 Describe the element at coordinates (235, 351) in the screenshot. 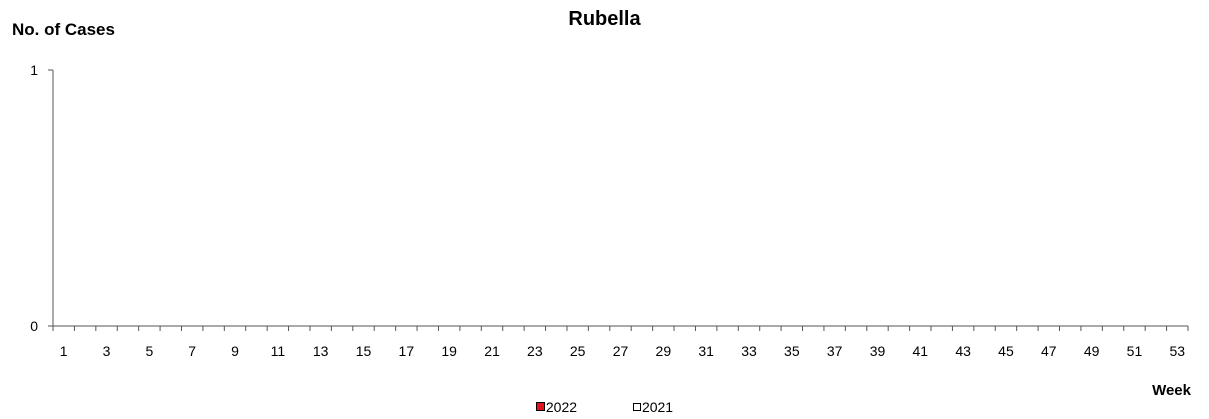

I see `x-tick-label: 9` at that location.